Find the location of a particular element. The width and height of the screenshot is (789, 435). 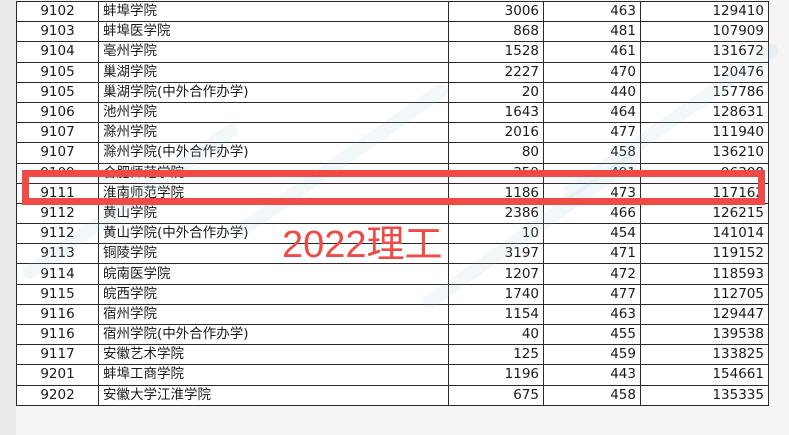

school-name: 蚌埠工商学院 is located at coordinates (273, 375).